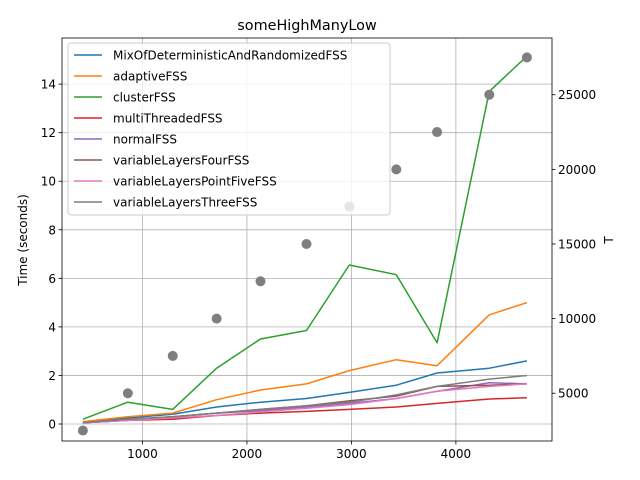 This screenshot has width=640, height=480. What do you see at coordinates (307, 26) in the screenshot?
I see `chart-title: someHighManyLow` at bounding box center [307, 26].